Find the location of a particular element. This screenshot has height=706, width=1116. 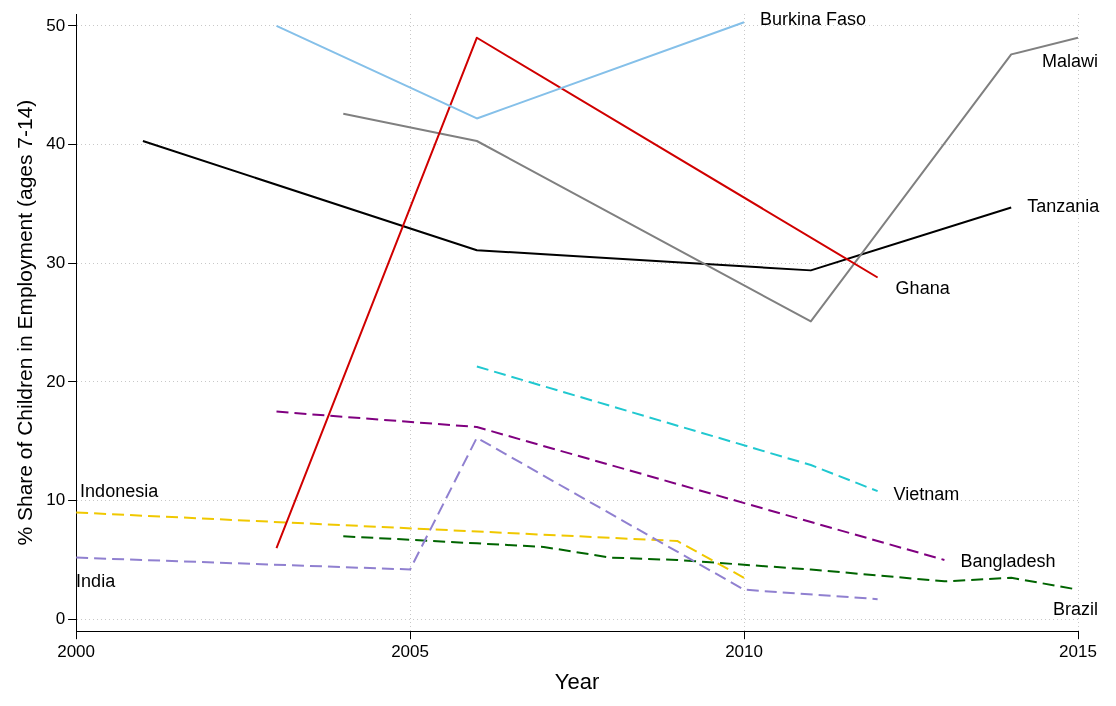

x-tick-label: 2000 is located at coordinates (76, 652).